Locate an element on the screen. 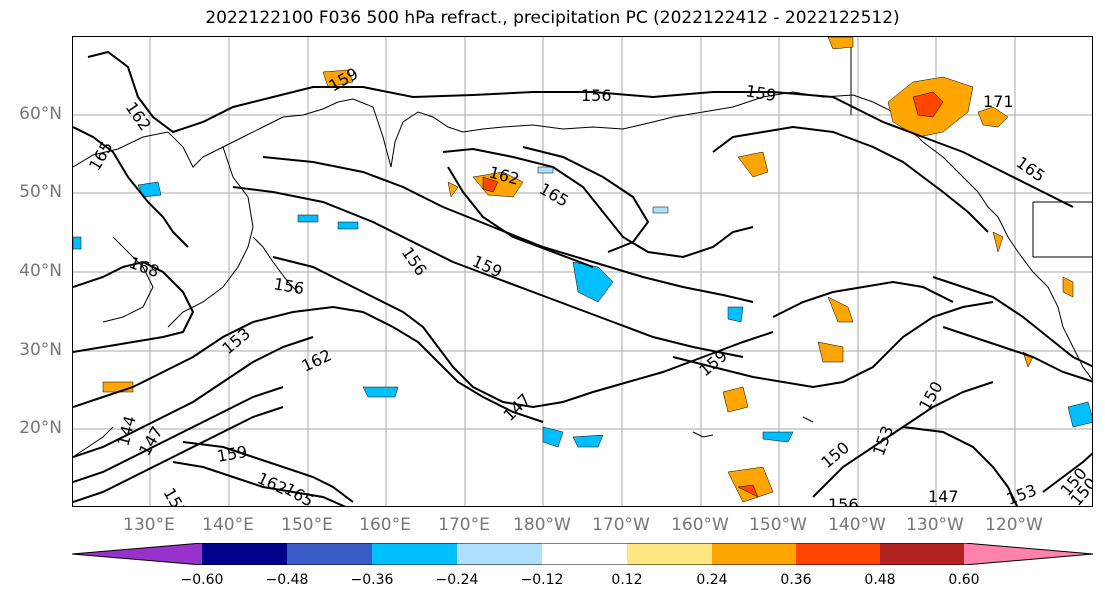  lon-label-180w: 180°W is located at coordinates (542, 525).